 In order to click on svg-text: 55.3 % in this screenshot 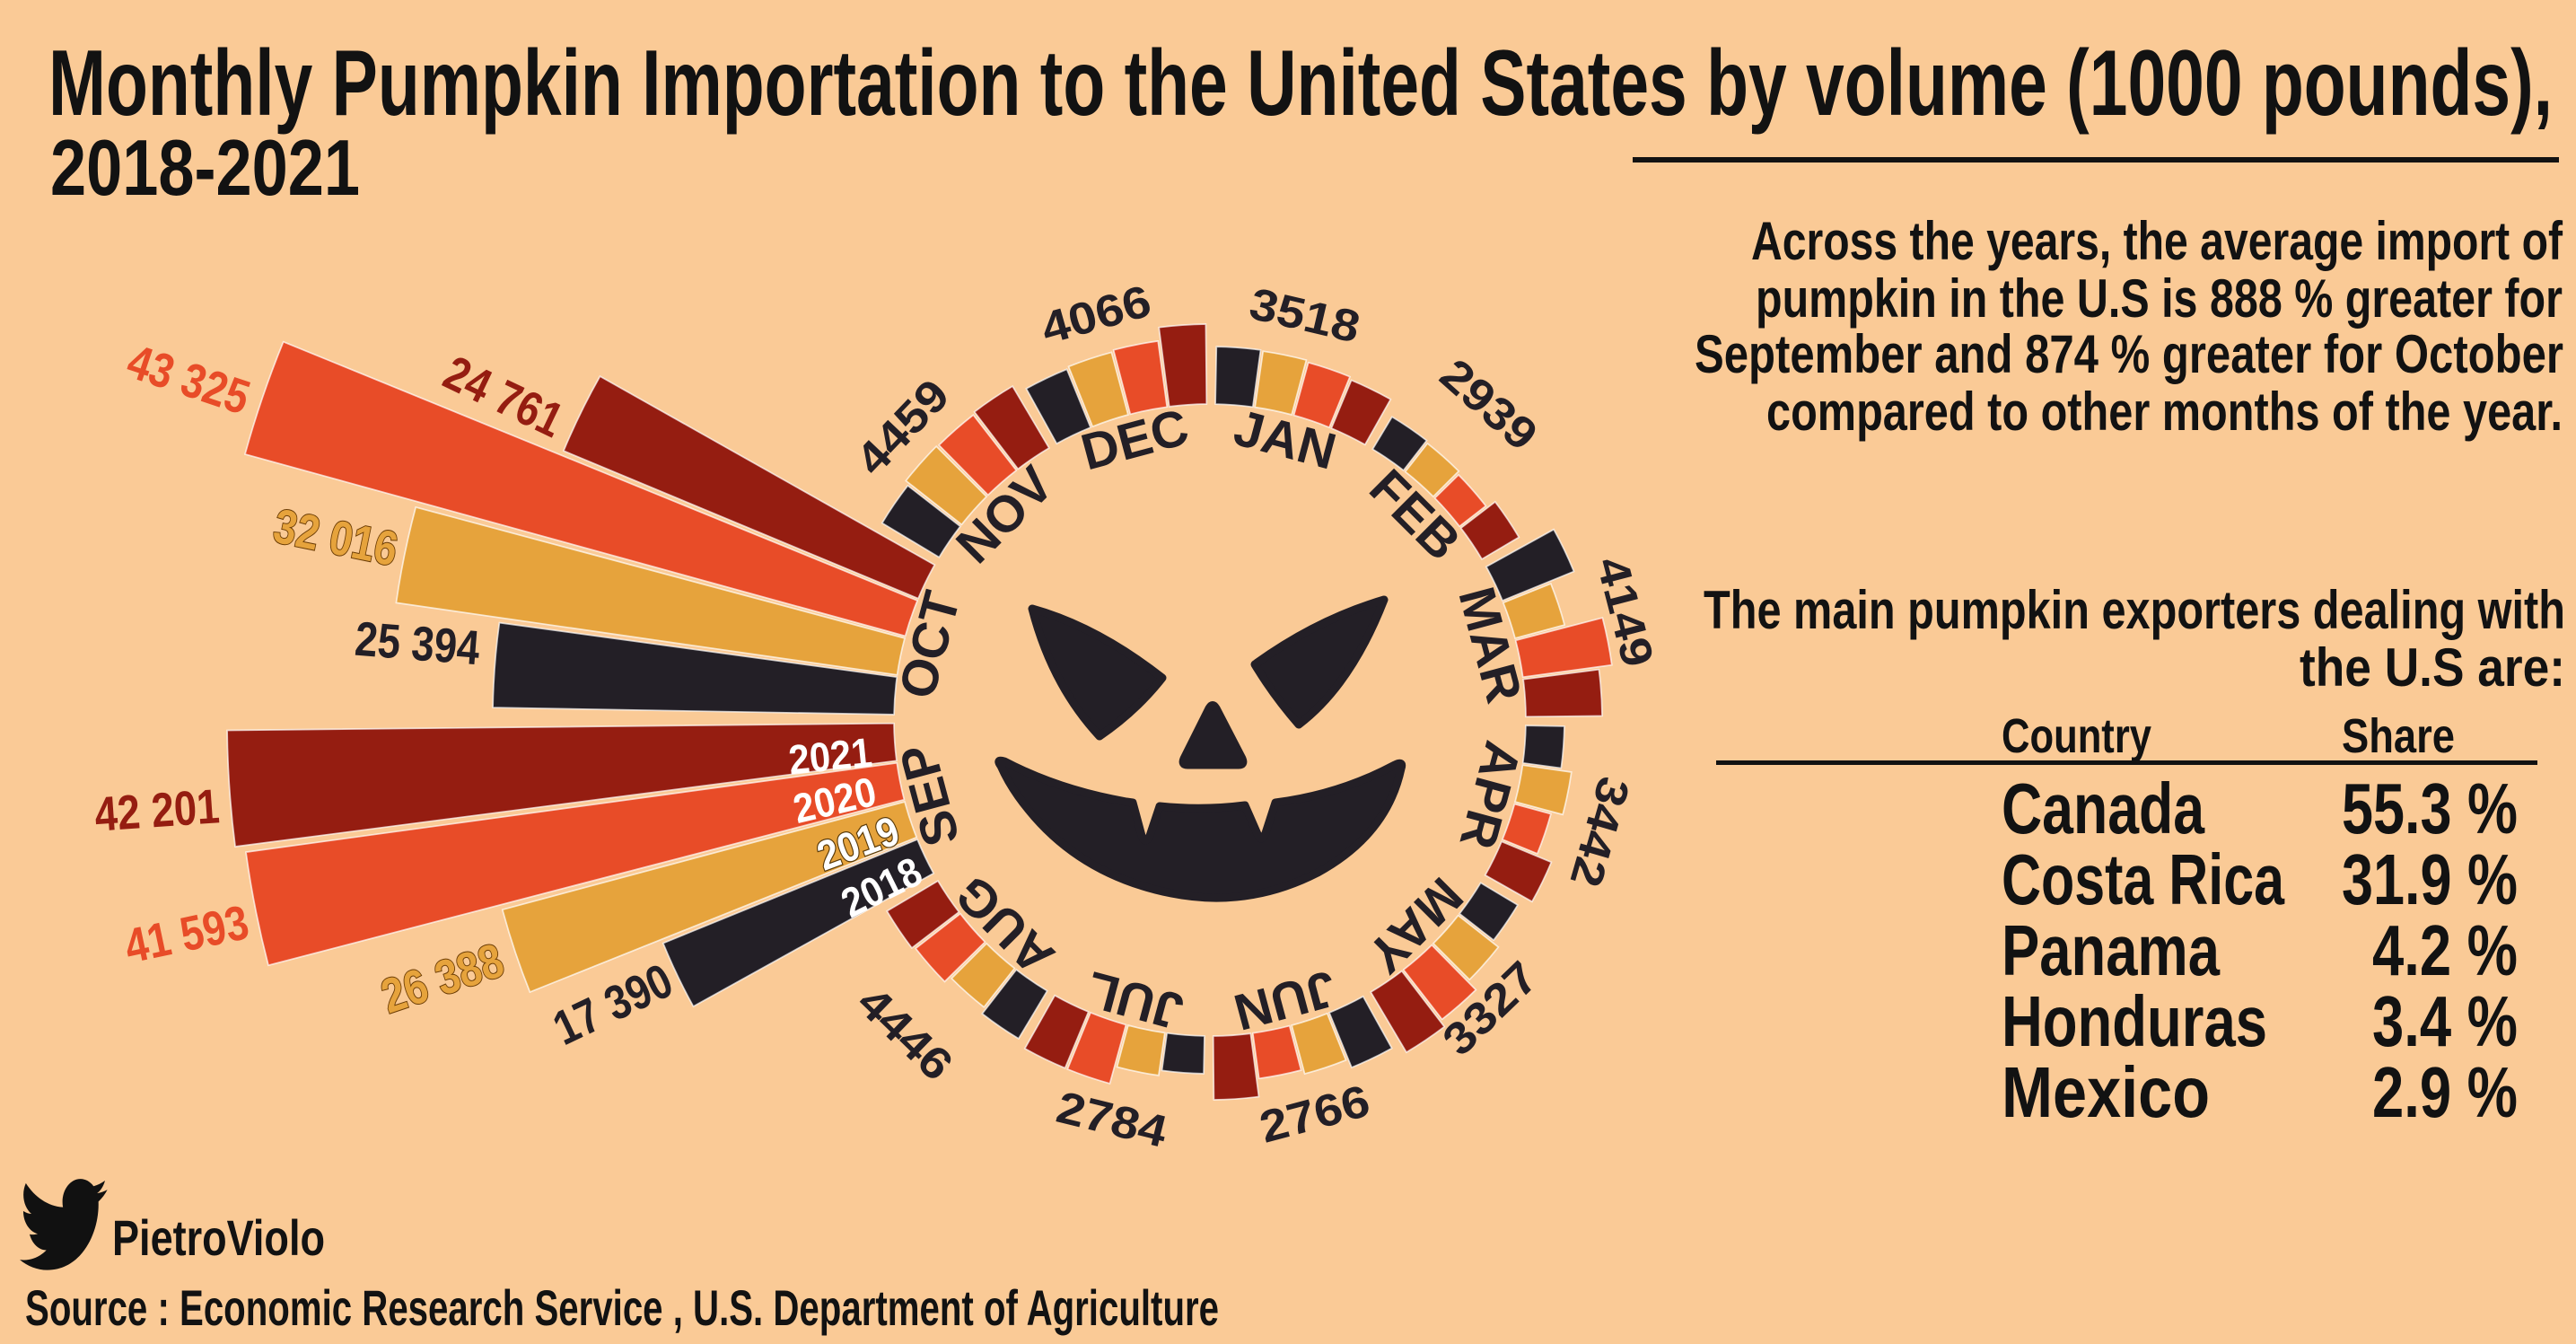, I will do `click(2430, 809)`.